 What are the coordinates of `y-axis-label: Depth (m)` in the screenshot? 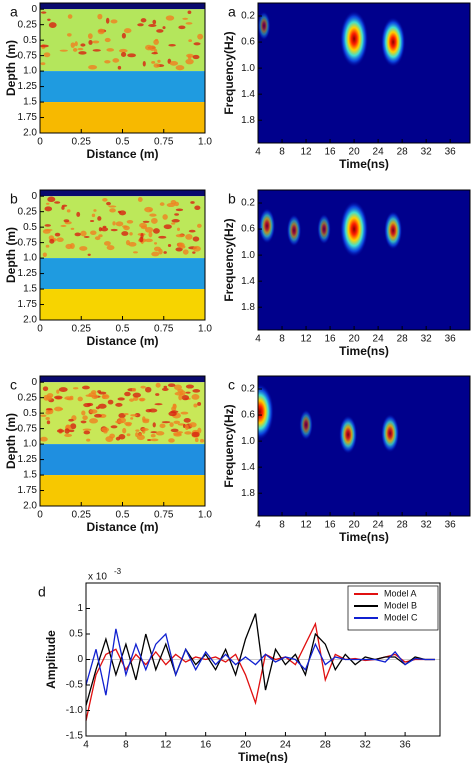 It's located at (11, 68).